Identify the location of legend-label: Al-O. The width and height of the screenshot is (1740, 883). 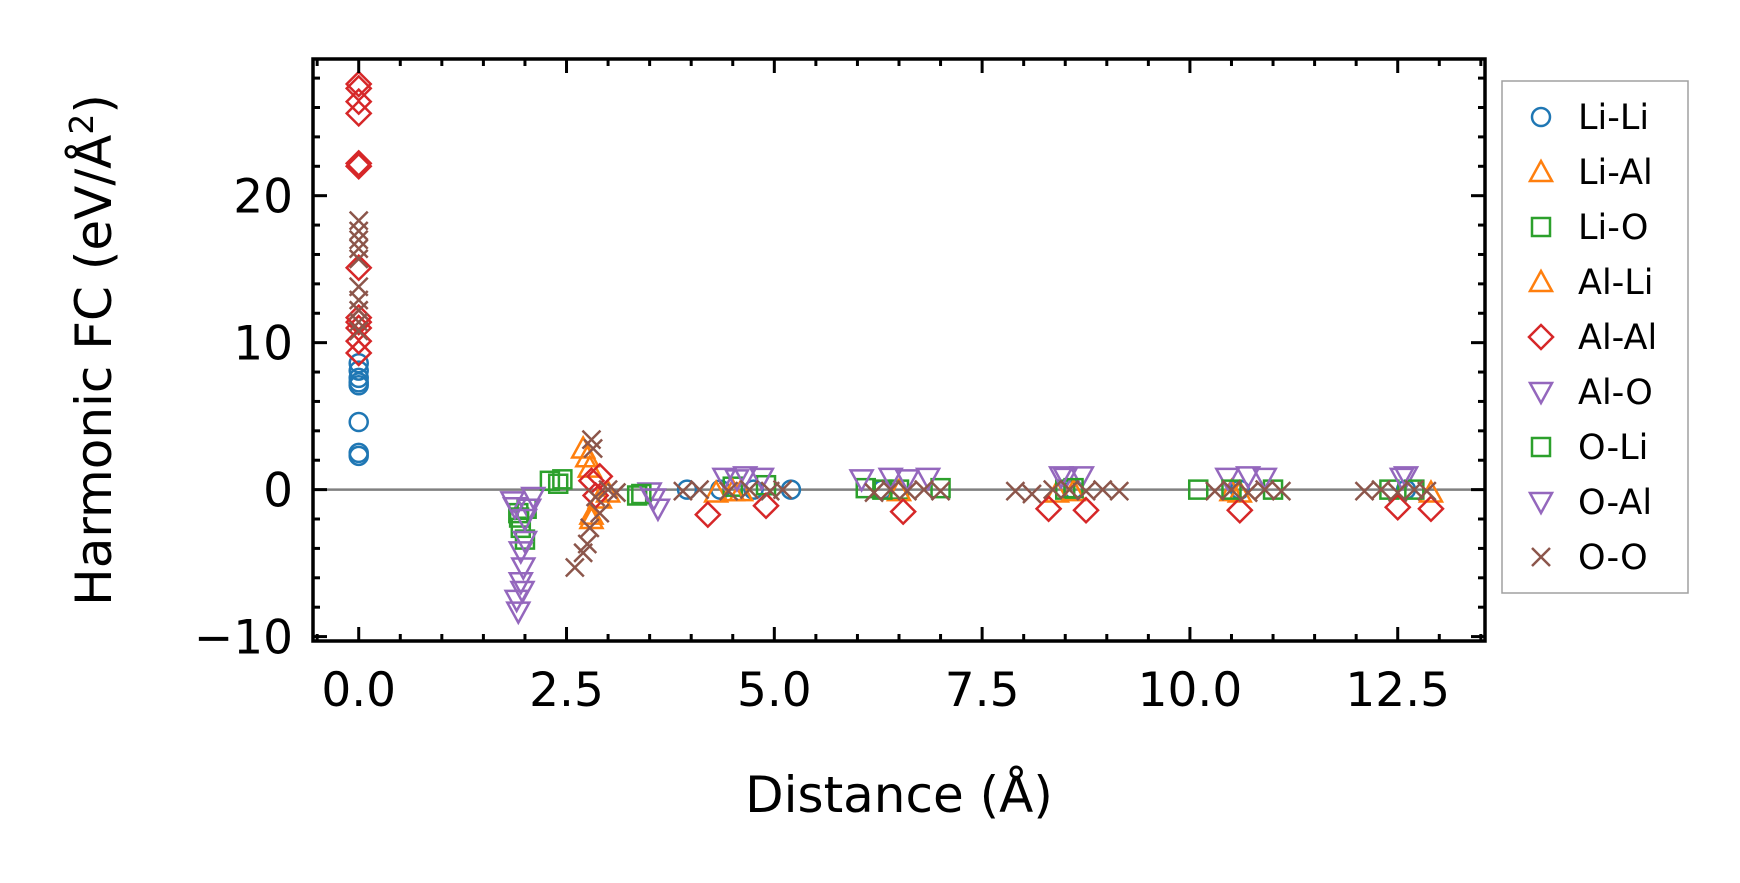
(1615, 393).